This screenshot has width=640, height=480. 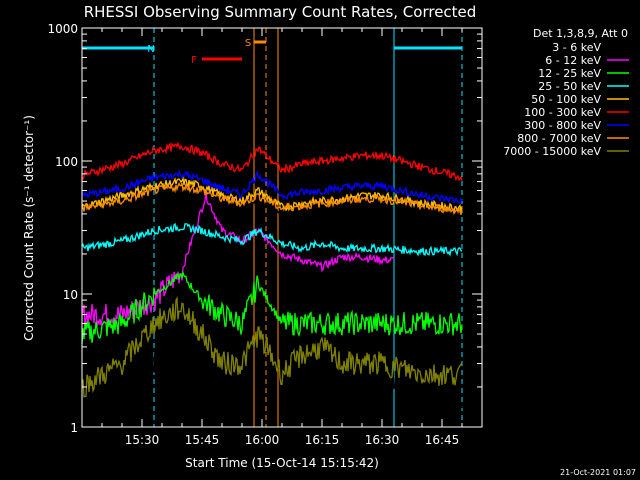 I want to click on x-tick-label: 16:30, so click(x=382, y=440).